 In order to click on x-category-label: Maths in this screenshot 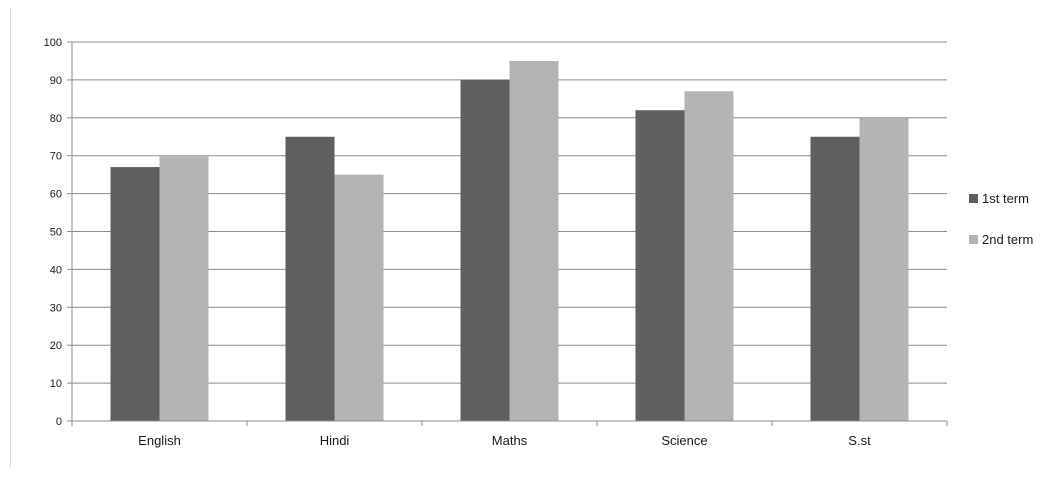, I will do `click(510, 440)`.